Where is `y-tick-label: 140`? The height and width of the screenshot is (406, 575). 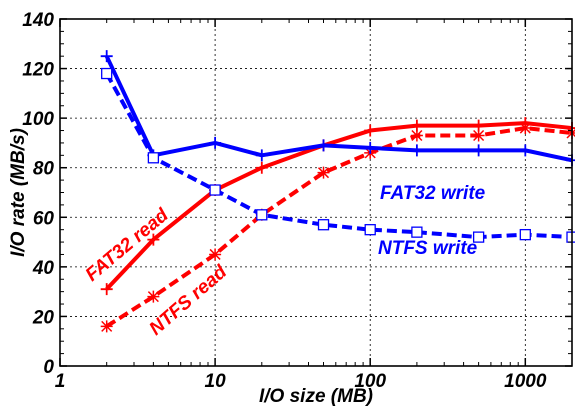
y-tick-label: 140 is located at coordinates (38, 20).